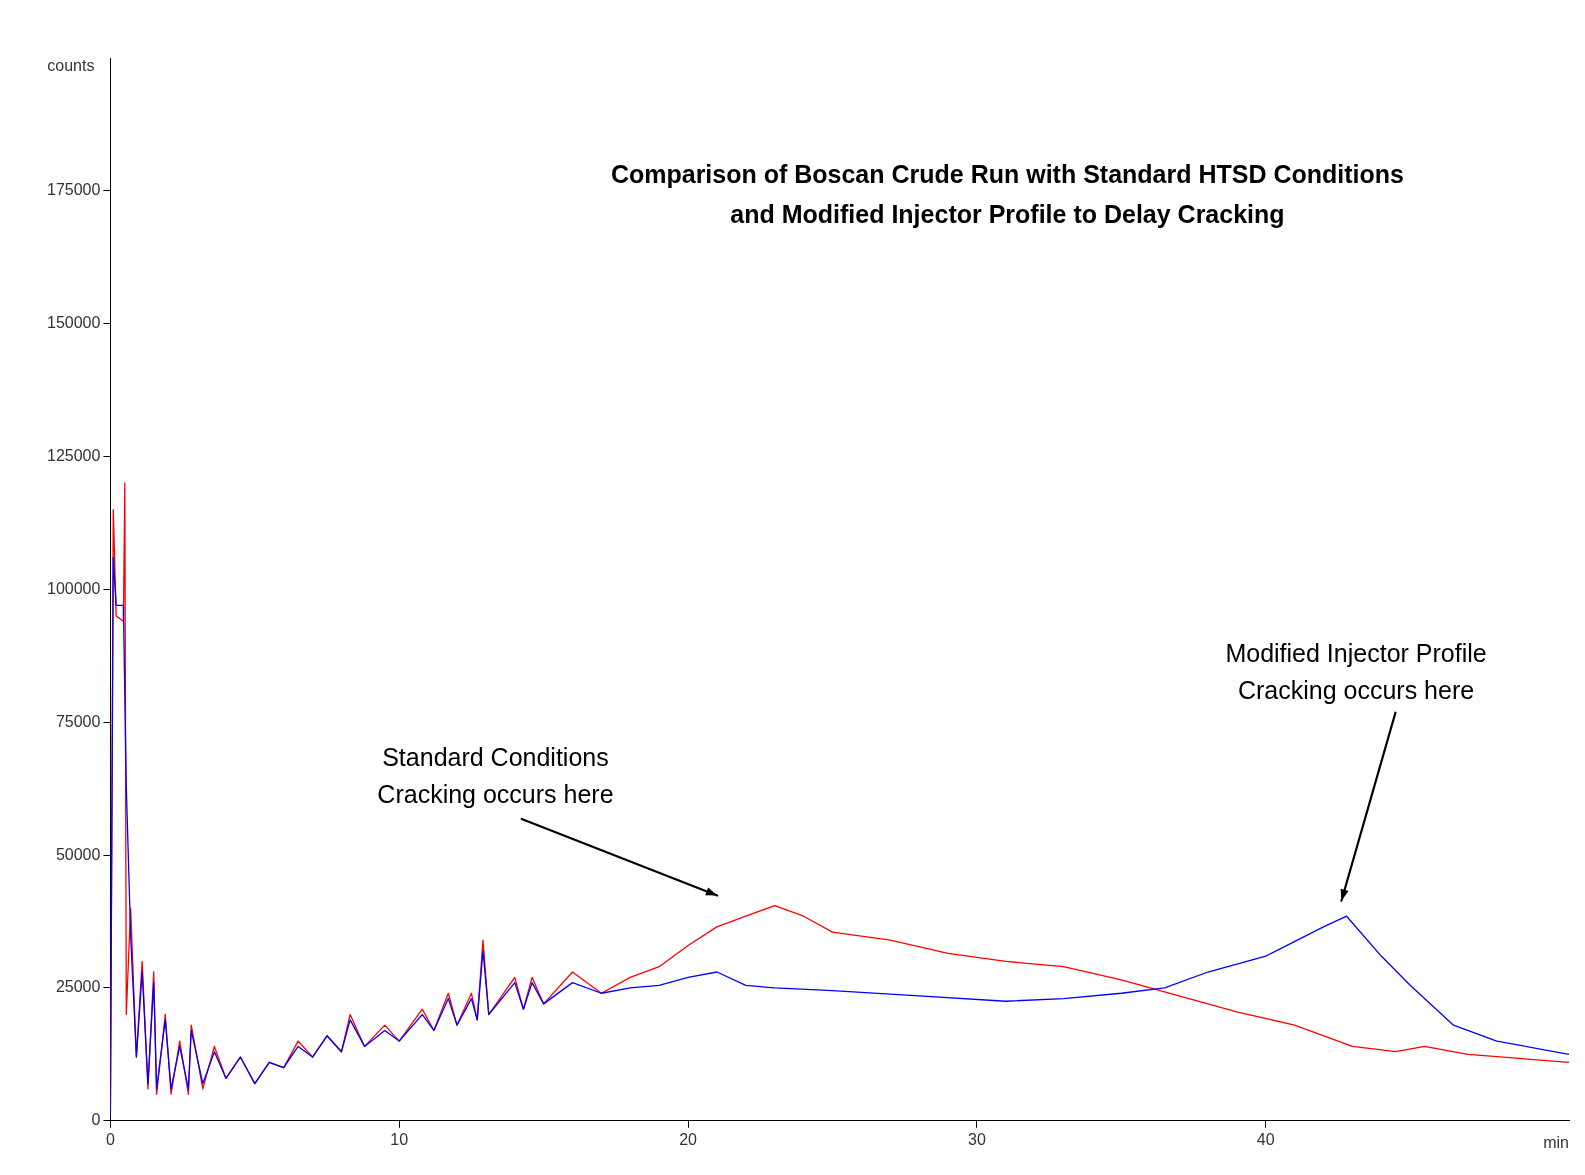 The height and width of the screenshot is (1175, 1585). What do you see at coordinates (74, 588) in the screenshot?
I see `y-tick-label: 100000` at bounding box center [74, 588].